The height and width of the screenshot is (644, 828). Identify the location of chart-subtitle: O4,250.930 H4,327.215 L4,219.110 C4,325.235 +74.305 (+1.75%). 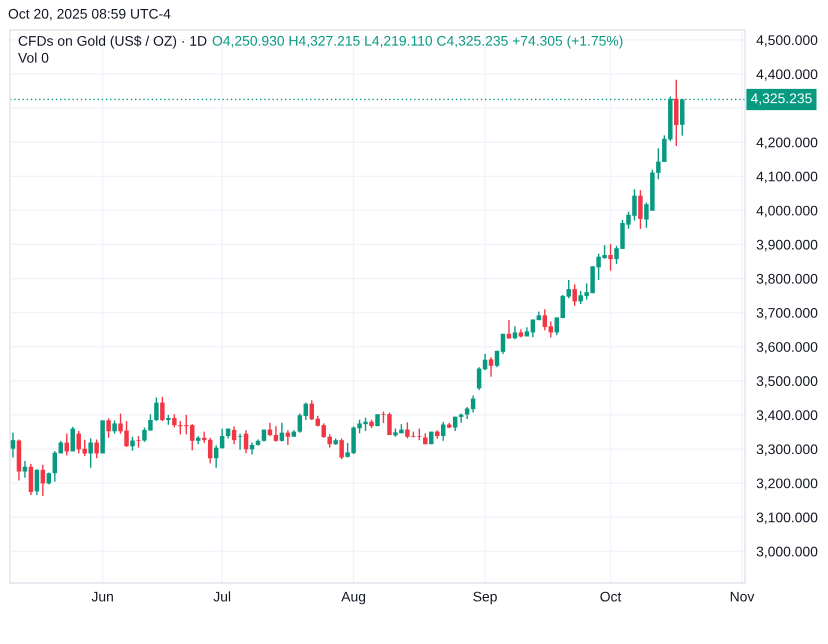
(417, 42).